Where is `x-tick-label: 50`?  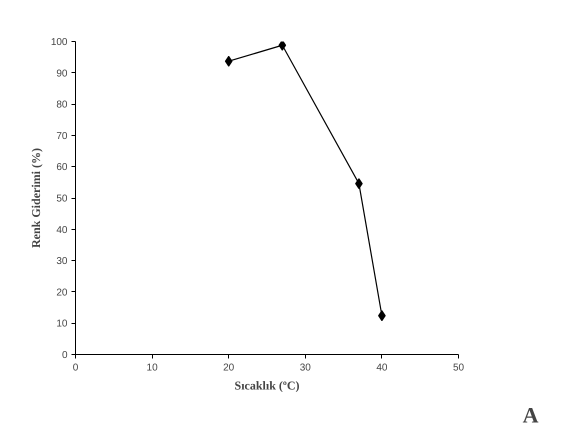 x-tick-label: 50 is located at coordinates (458, 368).